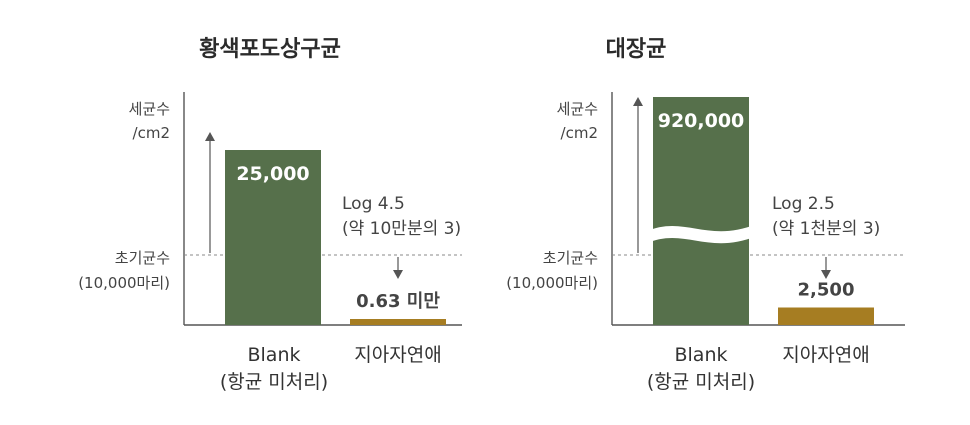 This screenshot has height=425, width=970. What do you see at coordinates (398, 301) in the screenshot?
I see `data-label: 0.63 미만` at bounding box center [398, 301].